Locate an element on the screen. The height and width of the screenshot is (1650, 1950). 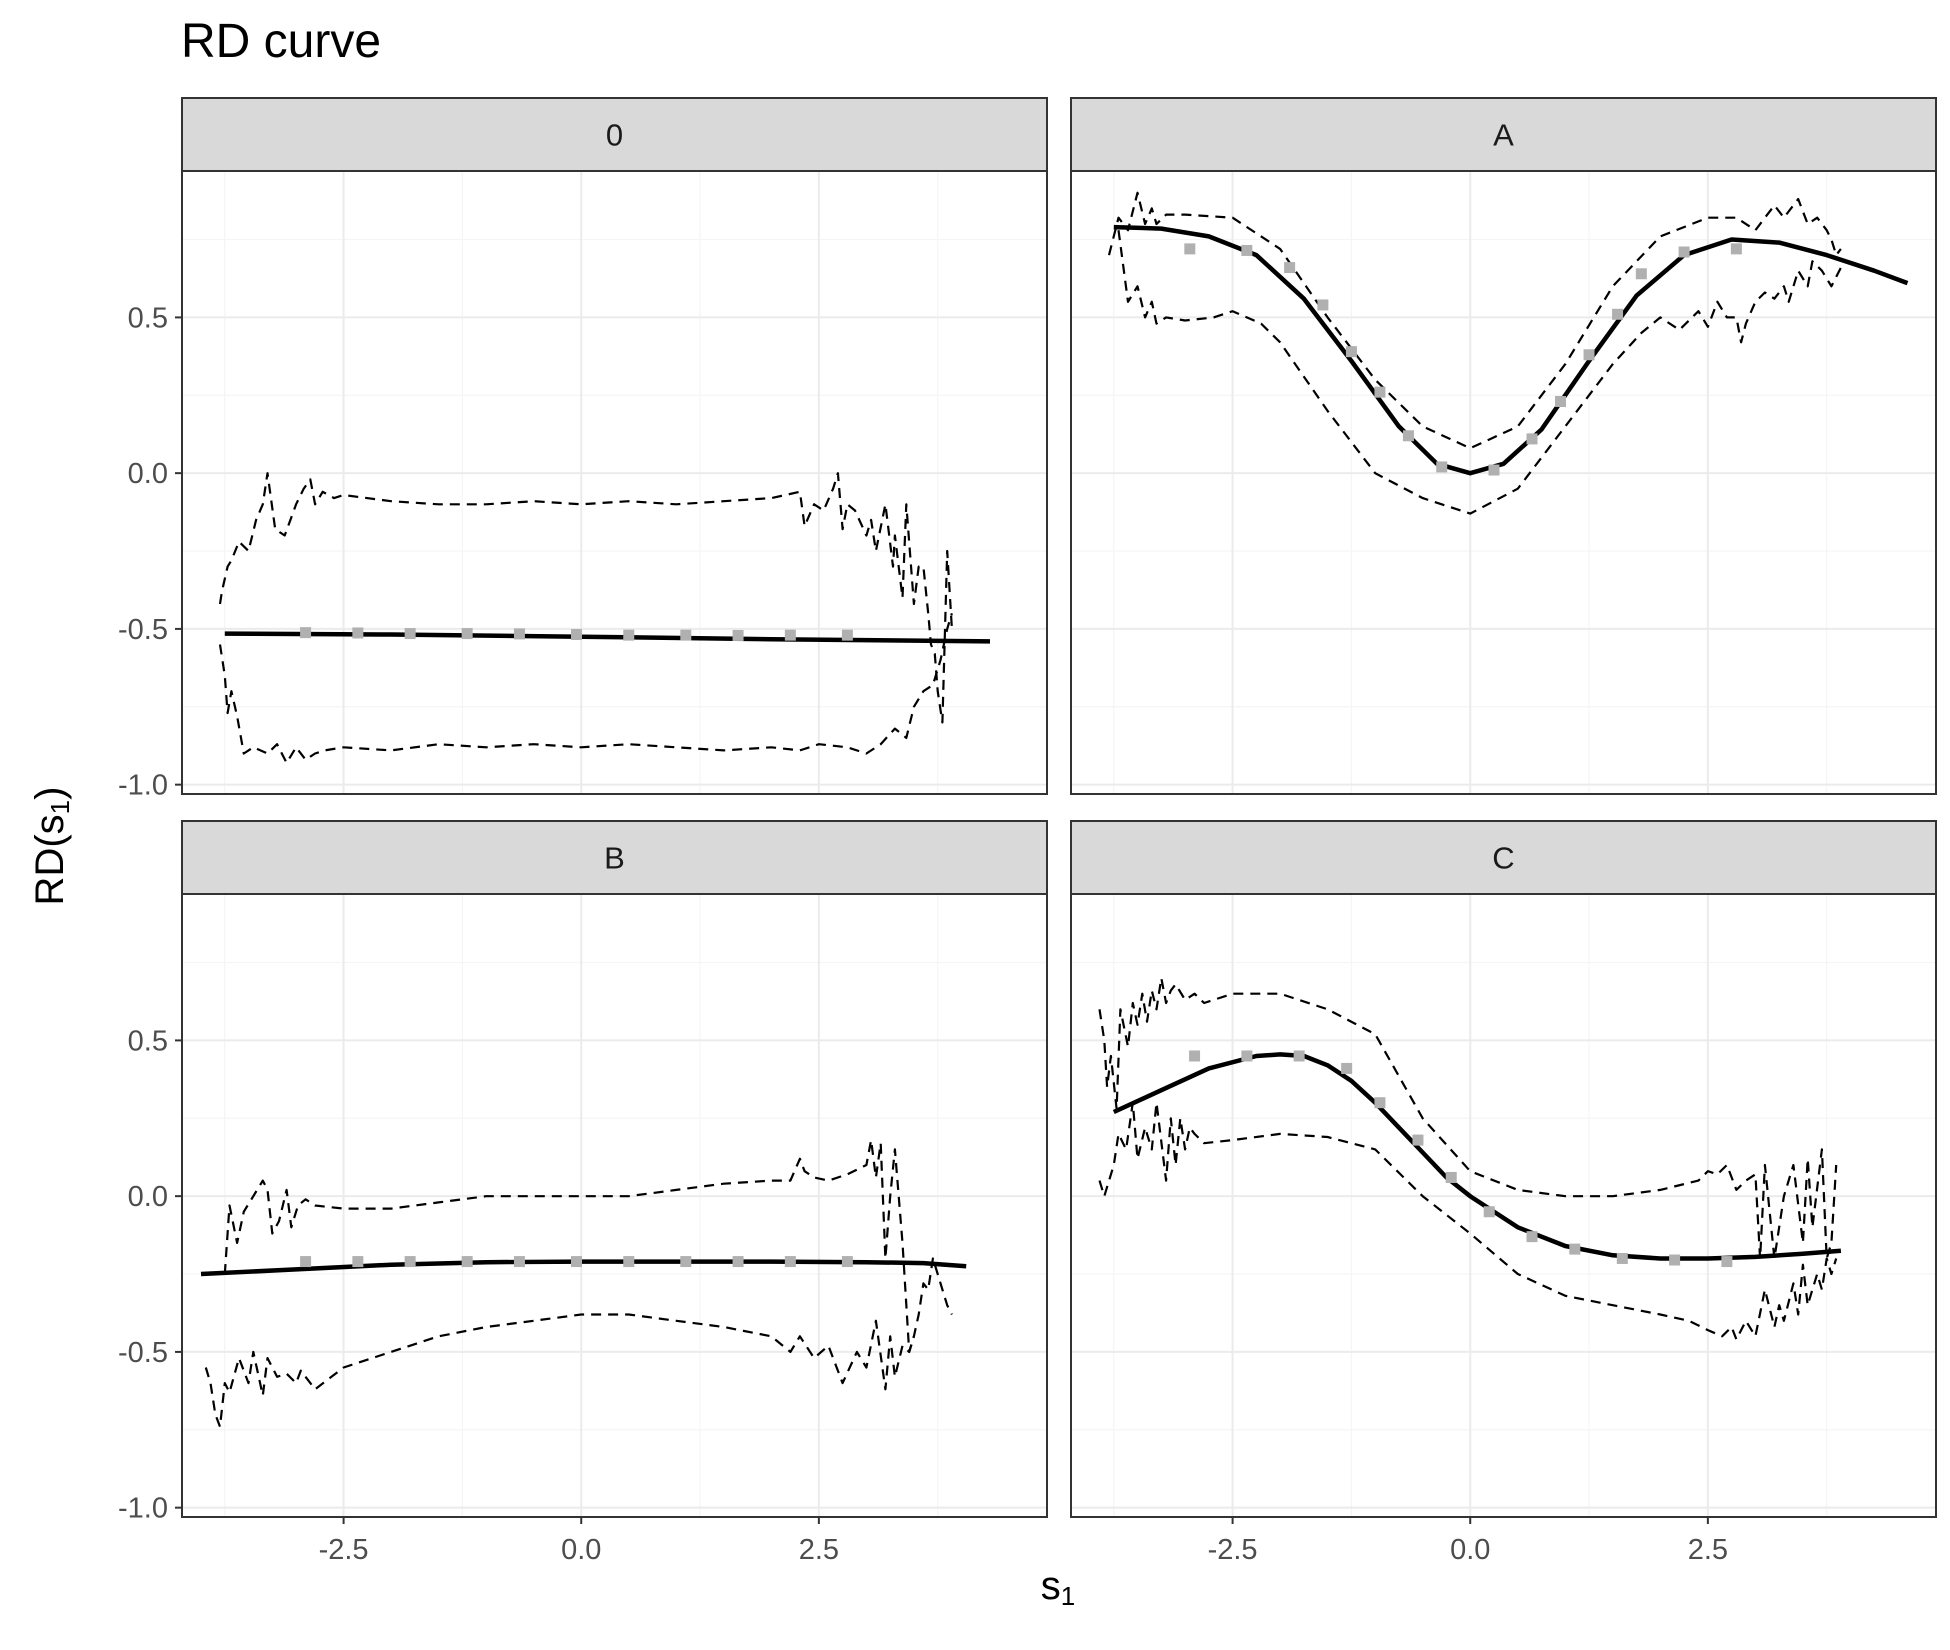
facet-strip-label: C is located at coordinates (1503, 858).